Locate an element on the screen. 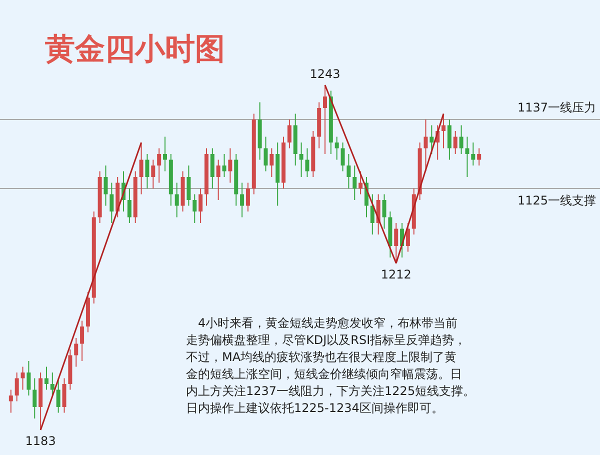 Image resolution: width=600 pixels, height=455 pixels. annotation: 4小时来看，黄金短线走势愈发收窄，布林带当前 is located at coordinates (328, 323).